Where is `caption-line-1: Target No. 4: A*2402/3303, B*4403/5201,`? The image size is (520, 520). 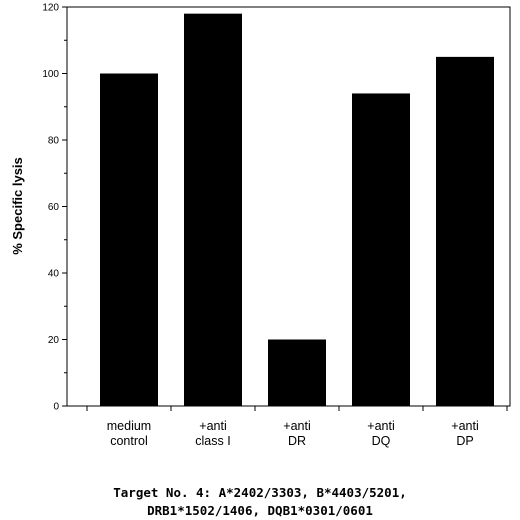 caption-line-1: Target No. 4: A*2402/3303, B*4403/5201, is located at coordinates (260, 492).